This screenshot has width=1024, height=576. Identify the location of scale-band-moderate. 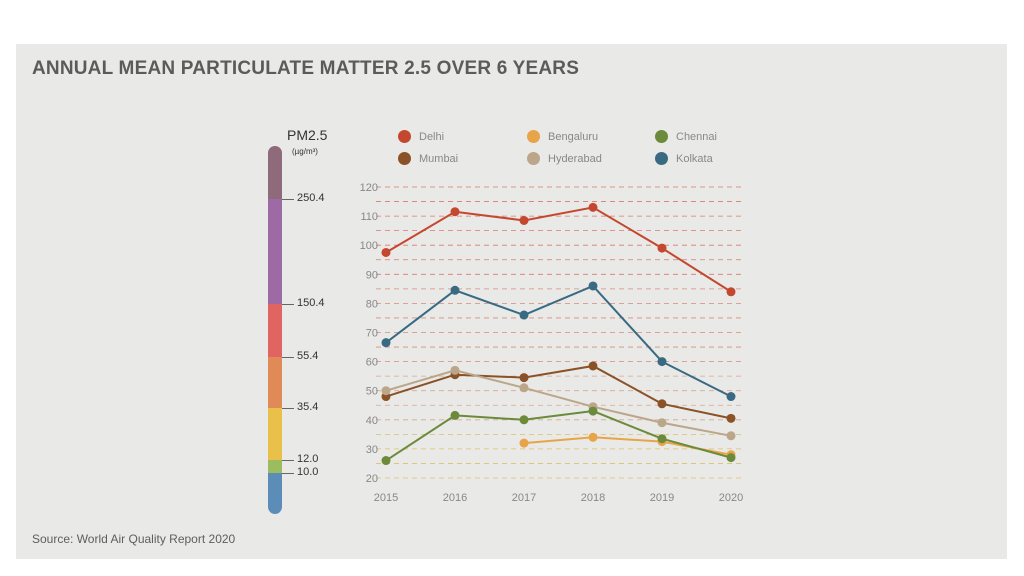
(275, 434).